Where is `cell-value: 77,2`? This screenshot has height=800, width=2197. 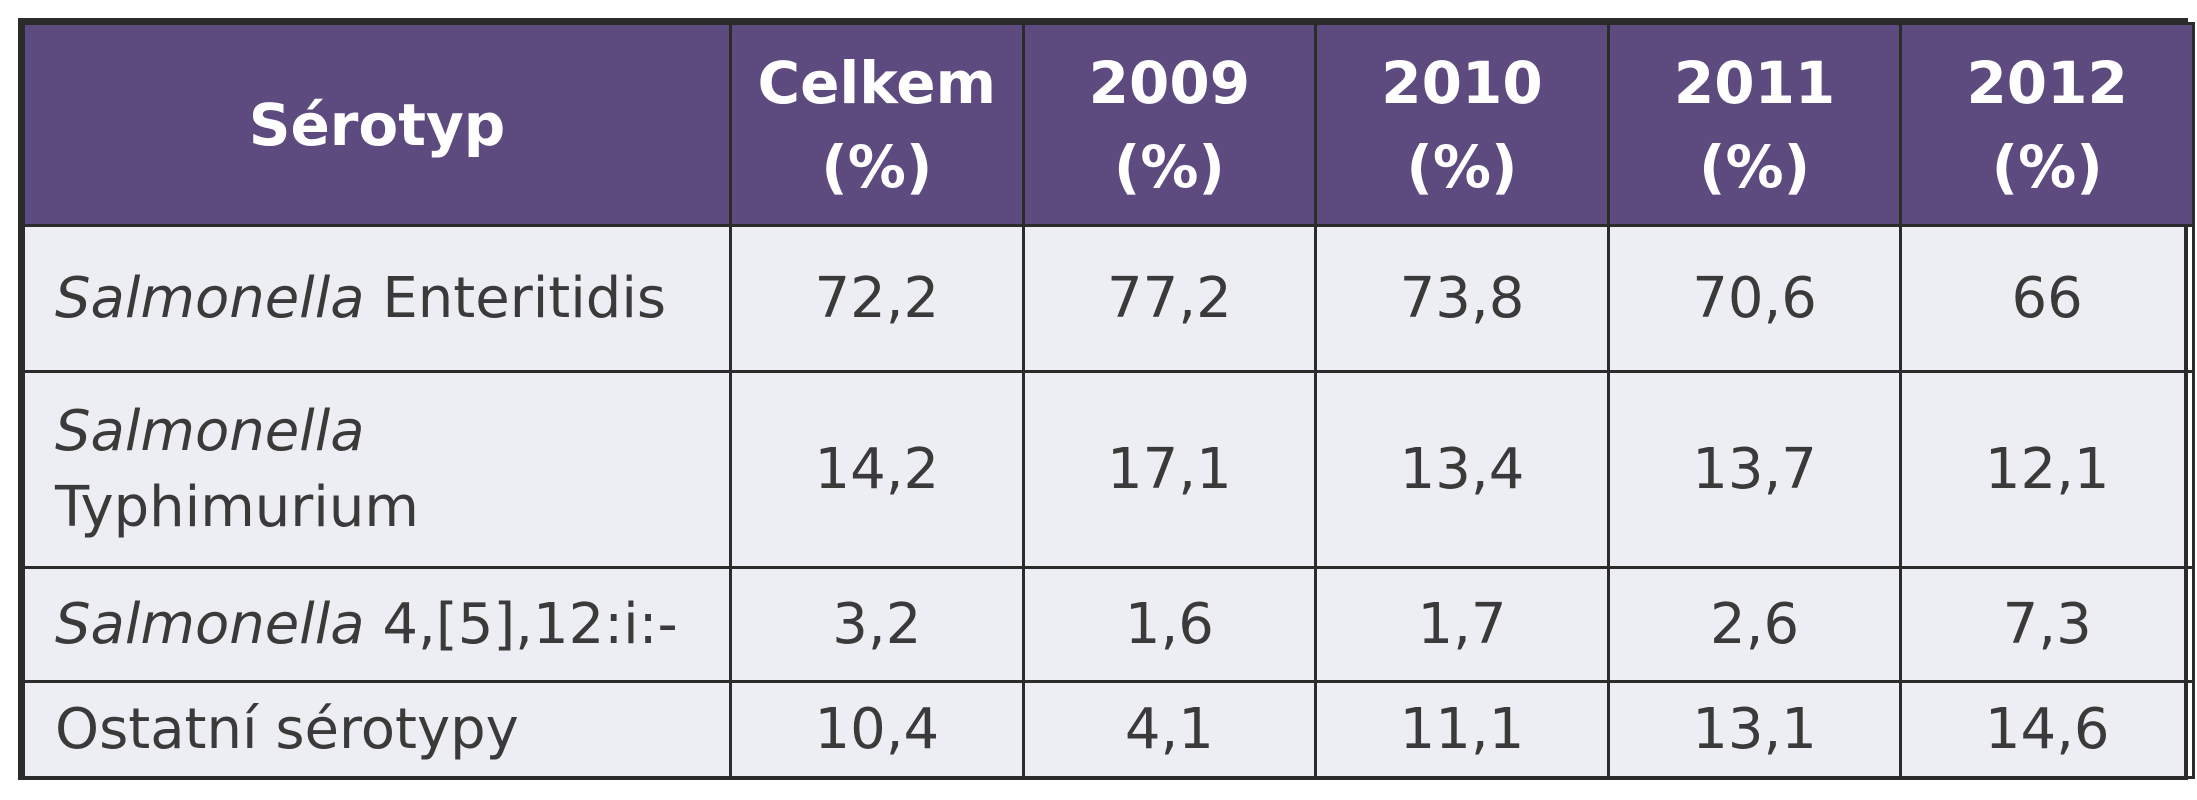 cell-value: 77,2 is located at coordinates (1169, 298).